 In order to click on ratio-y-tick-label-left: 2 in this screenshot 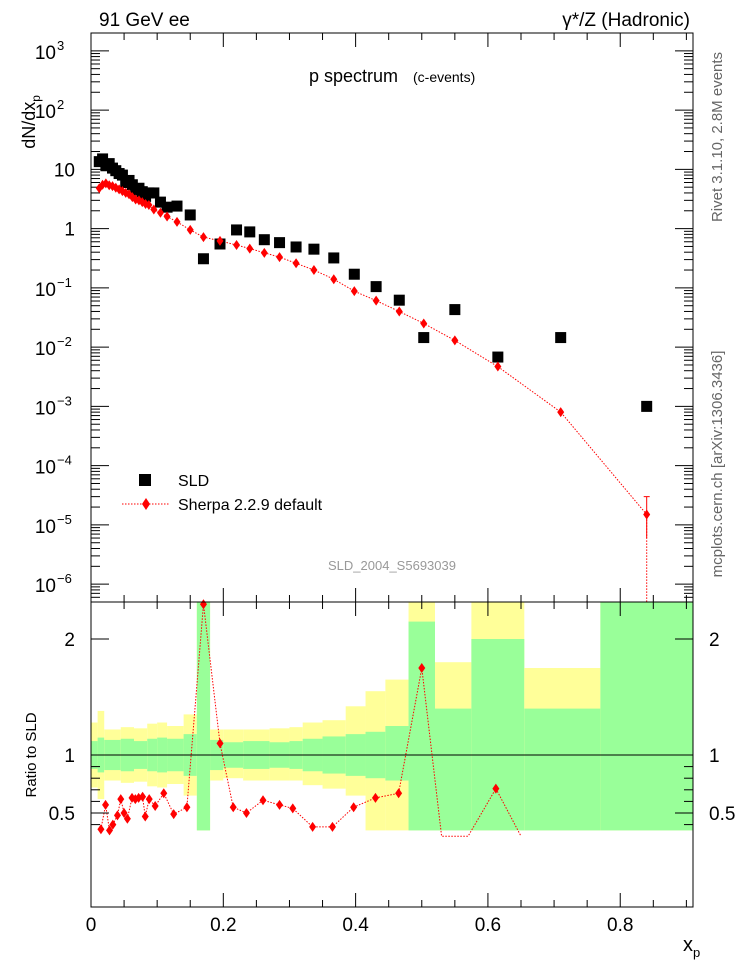, I will do `click(69, 640)`.